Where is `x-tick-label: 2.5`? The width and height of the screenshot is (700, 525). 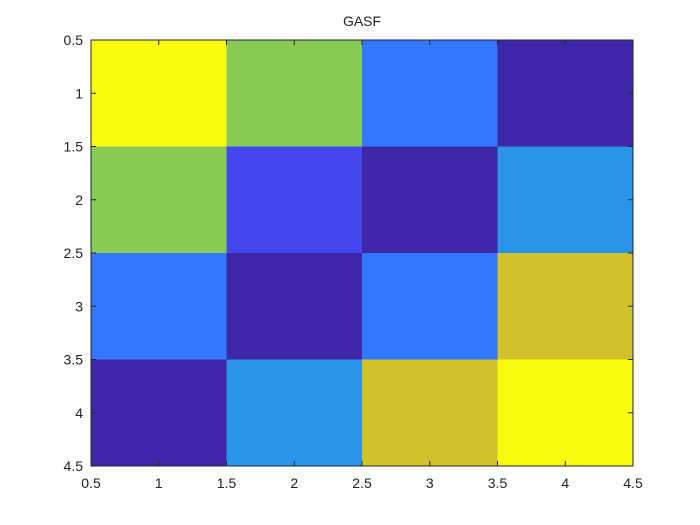 x-tick-label: 2.5 is located at coordinates (362, 483).